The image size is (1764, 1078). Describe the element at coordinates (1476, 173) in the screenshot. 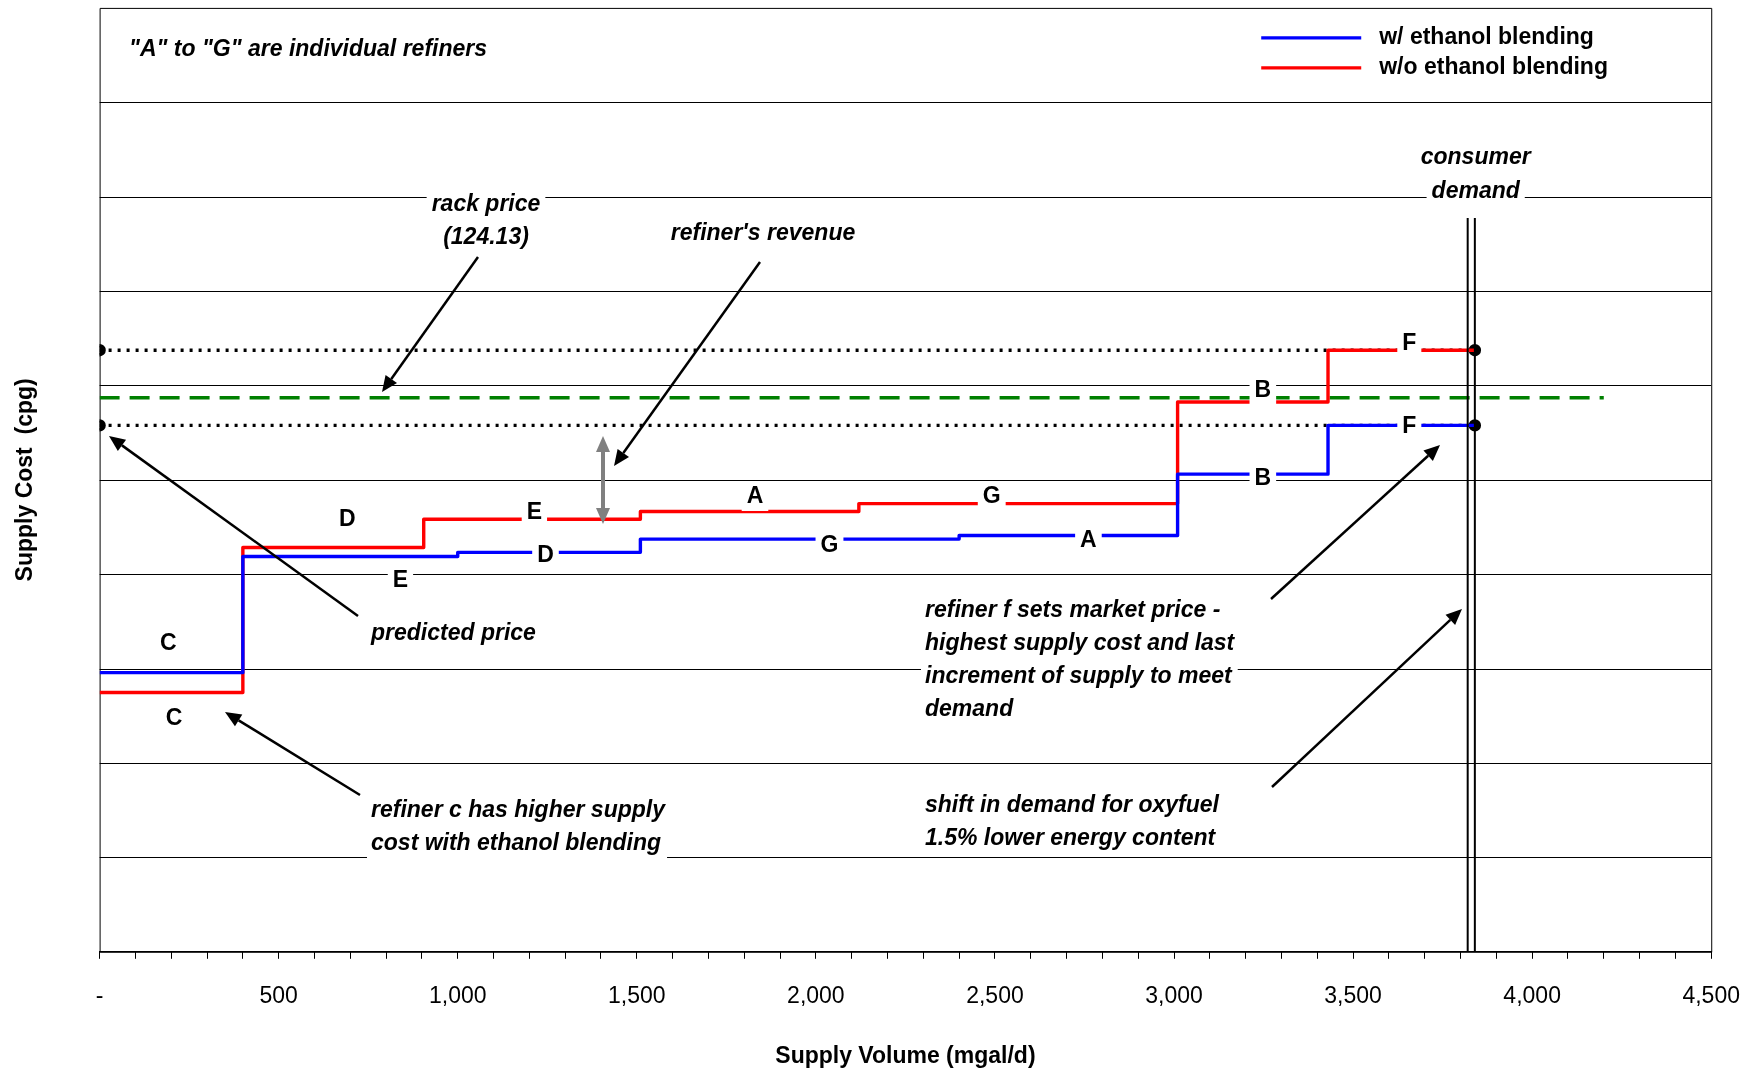

I see `ref-line-label: consumer demand` at that location.